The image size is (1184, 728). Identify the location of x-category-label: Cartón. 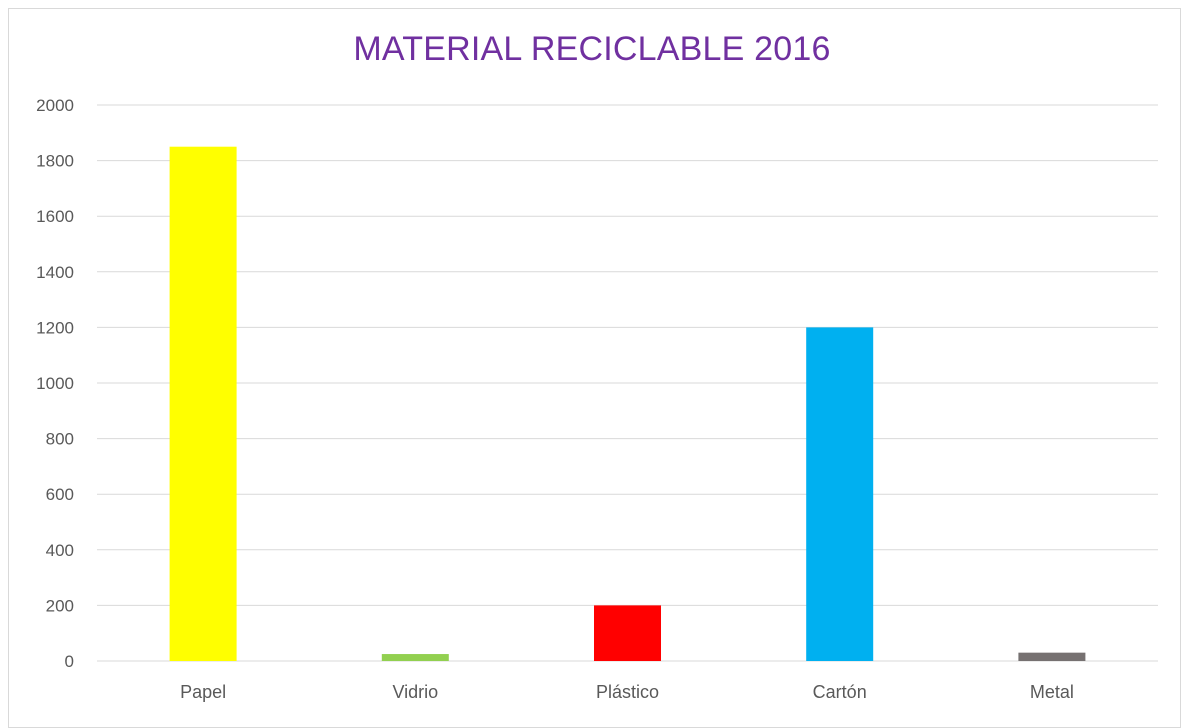
(840, 692).